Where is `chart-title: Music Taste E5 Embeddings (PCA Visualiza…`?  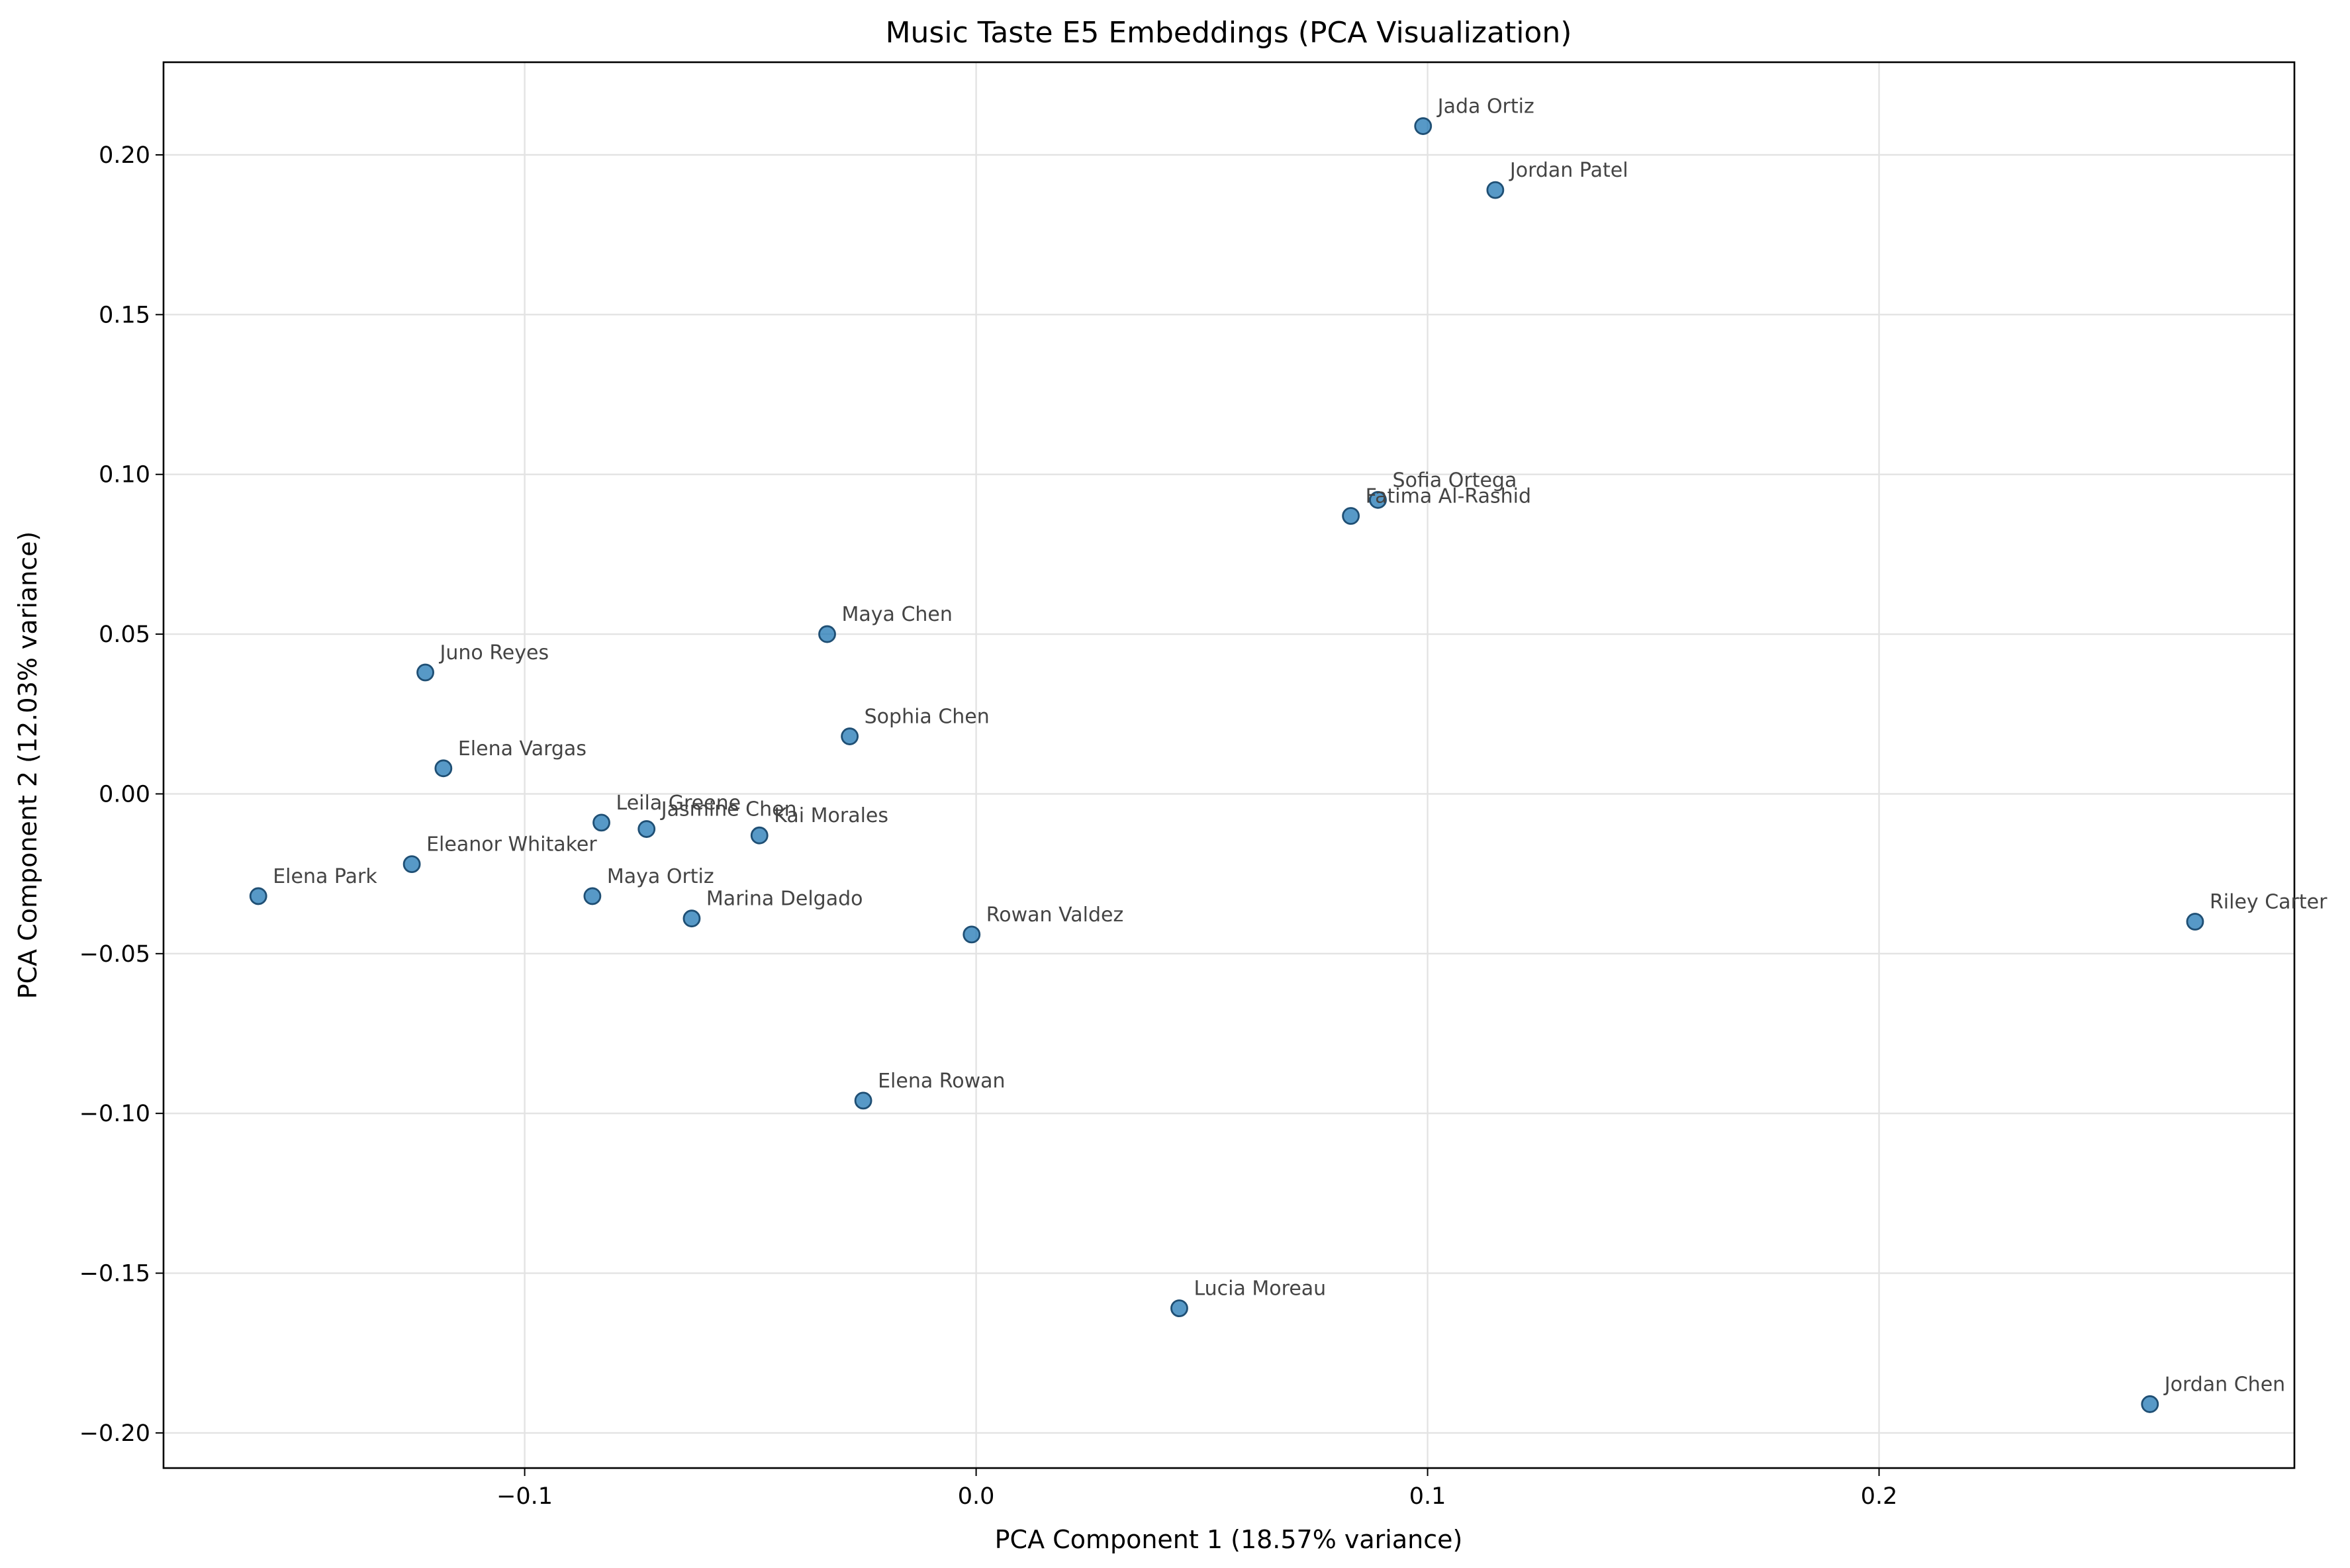
chart-title: Music Taste E5 Embeddings (PCA Visualiza… is located at coordinates (1229, 33).